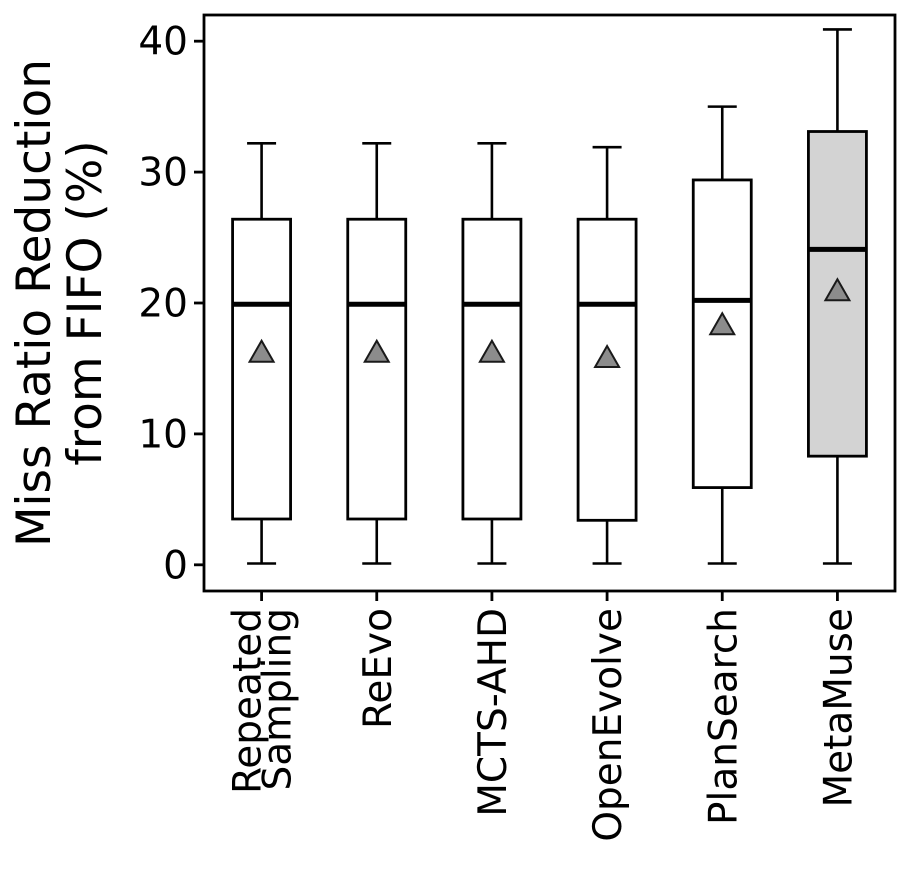 This screenshot has width=913, height=894. What do you see at coordinates (34, 303) in the screenshot?
I see `y-axis-label-line: Miss Ratio Reduction` at bounding box center [34, 303].